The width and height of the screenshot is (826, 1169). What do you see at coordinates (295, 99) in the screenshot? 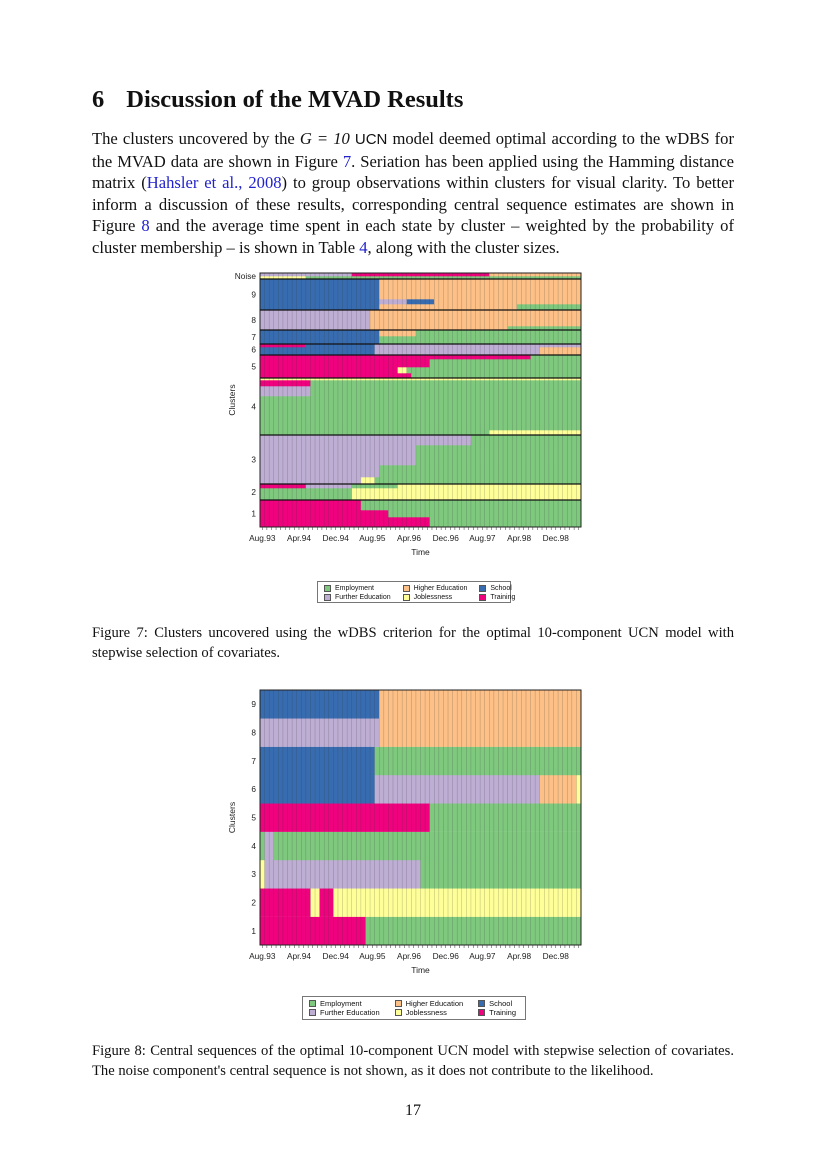
I see `section-title: Discussion of the MVAD Results` at bounding box center [295, 99].